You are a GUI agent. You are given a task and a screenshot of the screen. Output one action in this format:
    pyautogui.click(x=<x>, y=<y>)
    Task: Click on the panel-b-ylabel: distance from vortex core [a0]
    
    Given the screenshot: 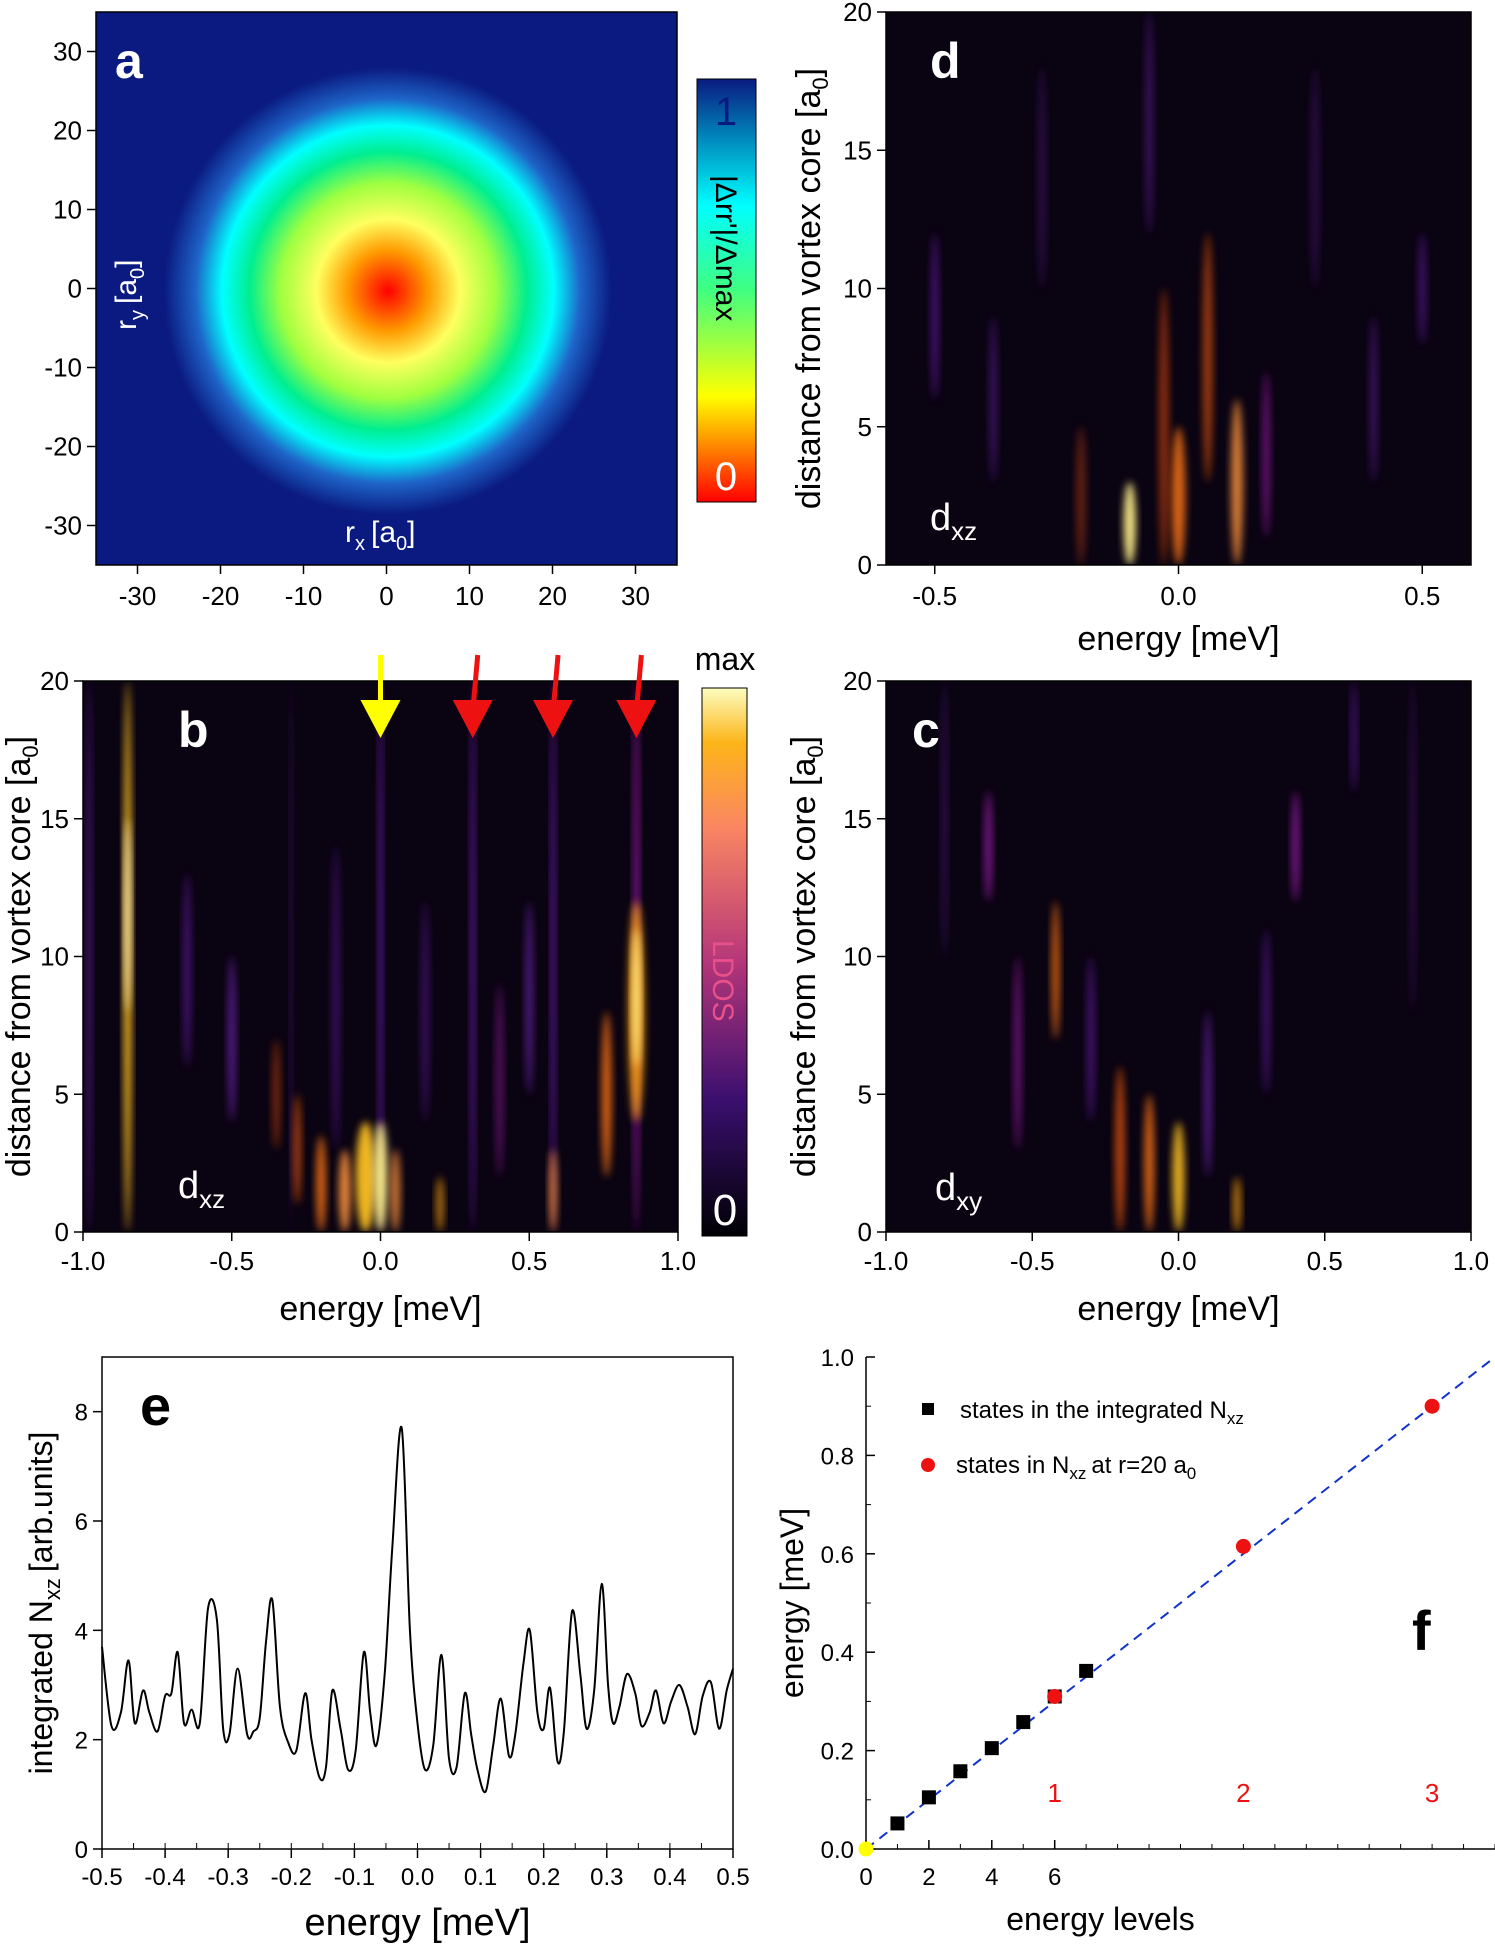 What is the action you would take?
    pyautogui.click(x=21, y=956)
    